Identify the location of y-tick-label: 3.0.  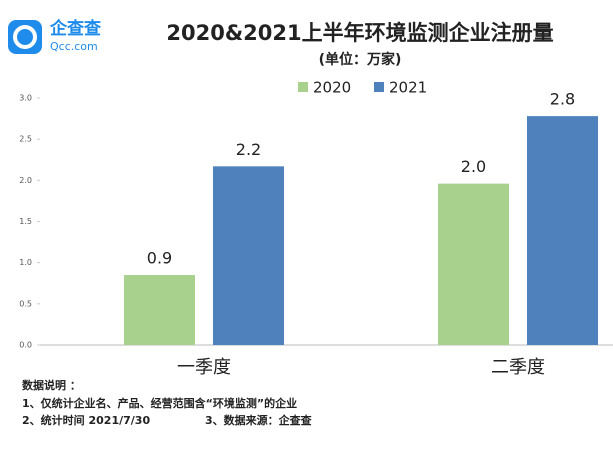
(25, 98).